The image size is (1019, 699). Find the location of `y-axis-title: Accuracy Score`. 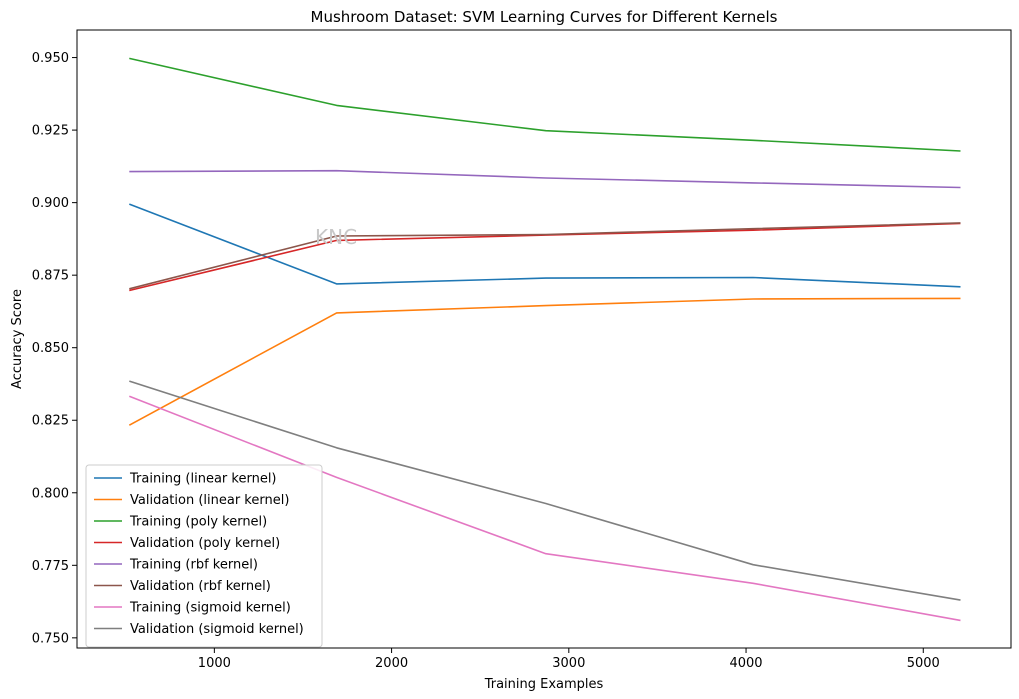

y-axis-title: Accuracy Score is located at coordinates (17, 339).